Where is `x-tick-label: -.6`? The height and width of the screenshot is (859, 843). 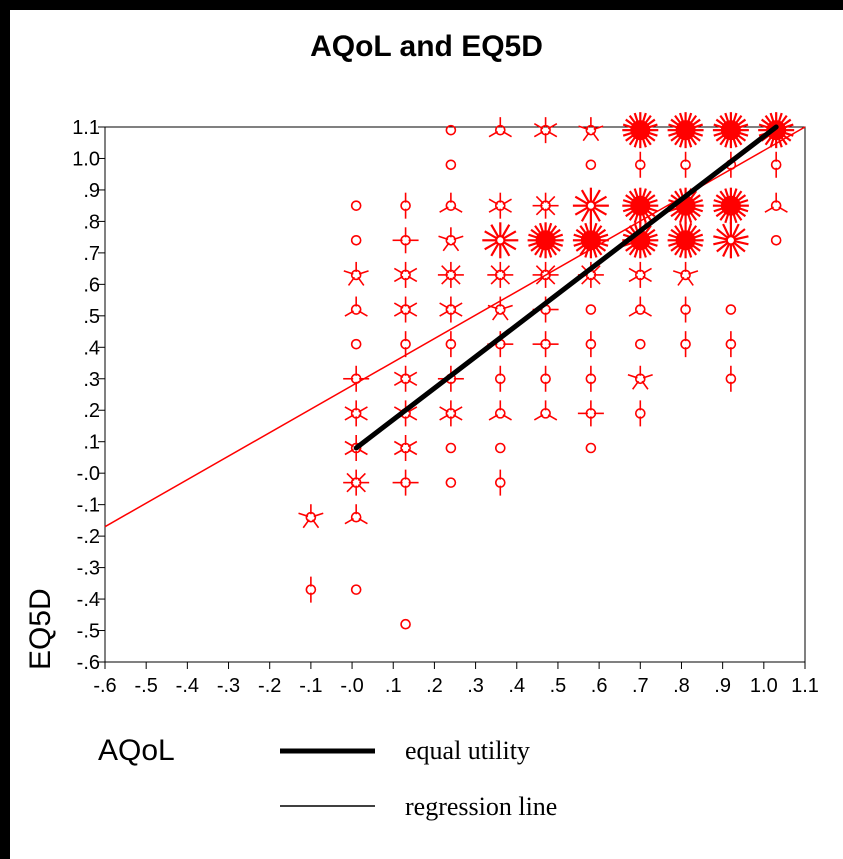
x-tick-label: -.6 is located at coordinates (104, 686).